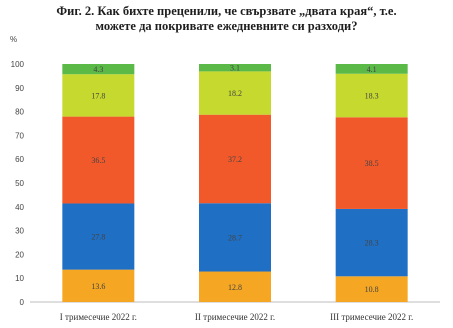 The image size is (453, 328). I want to click on data-label: 28.3, so click(372, 243).